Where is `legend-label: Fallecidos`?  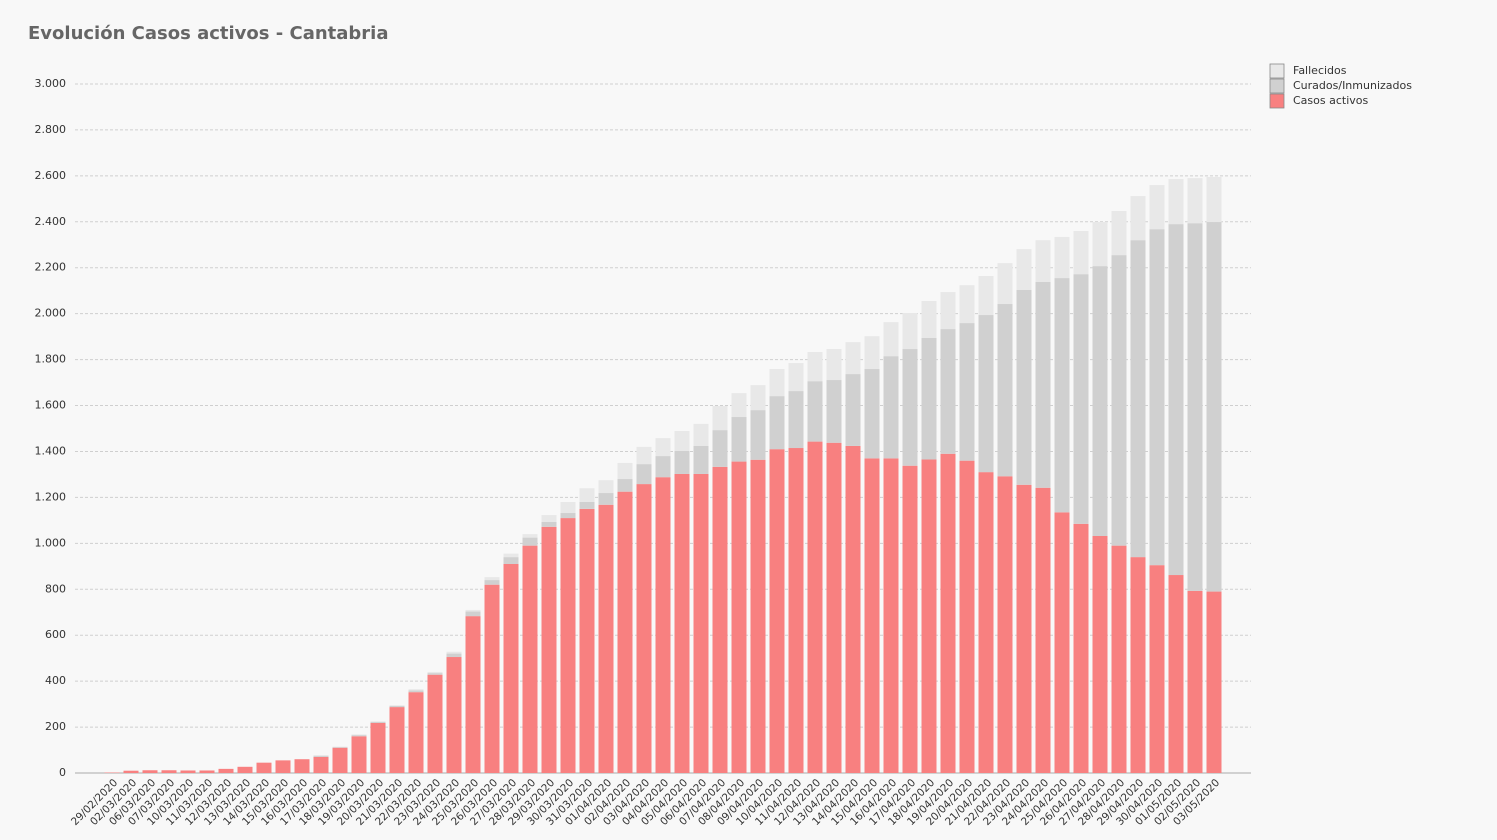
legend-label: Fallecidos is located at coordinates (1320, 70).